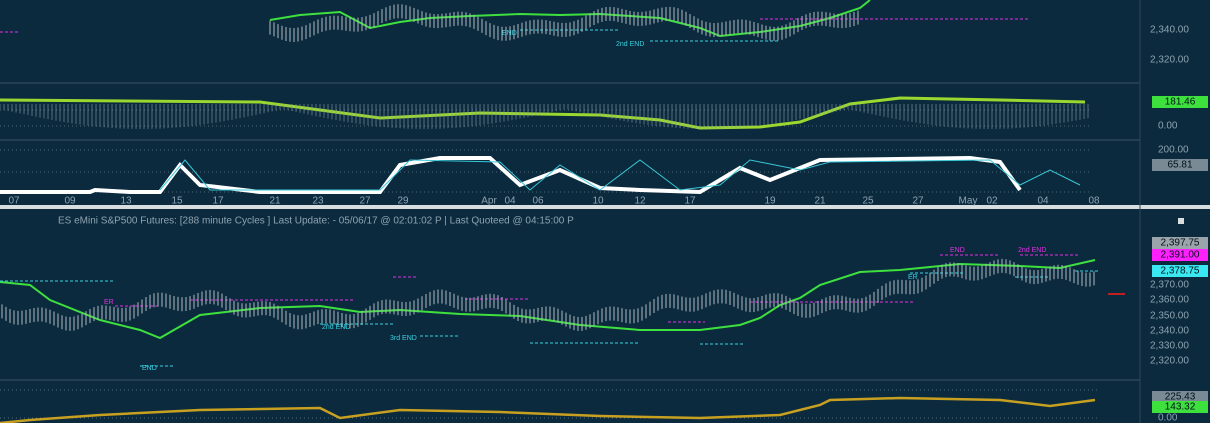  Describe the element at coordinates (1181, 221) in the screenshot. I see `window-button` at that location.